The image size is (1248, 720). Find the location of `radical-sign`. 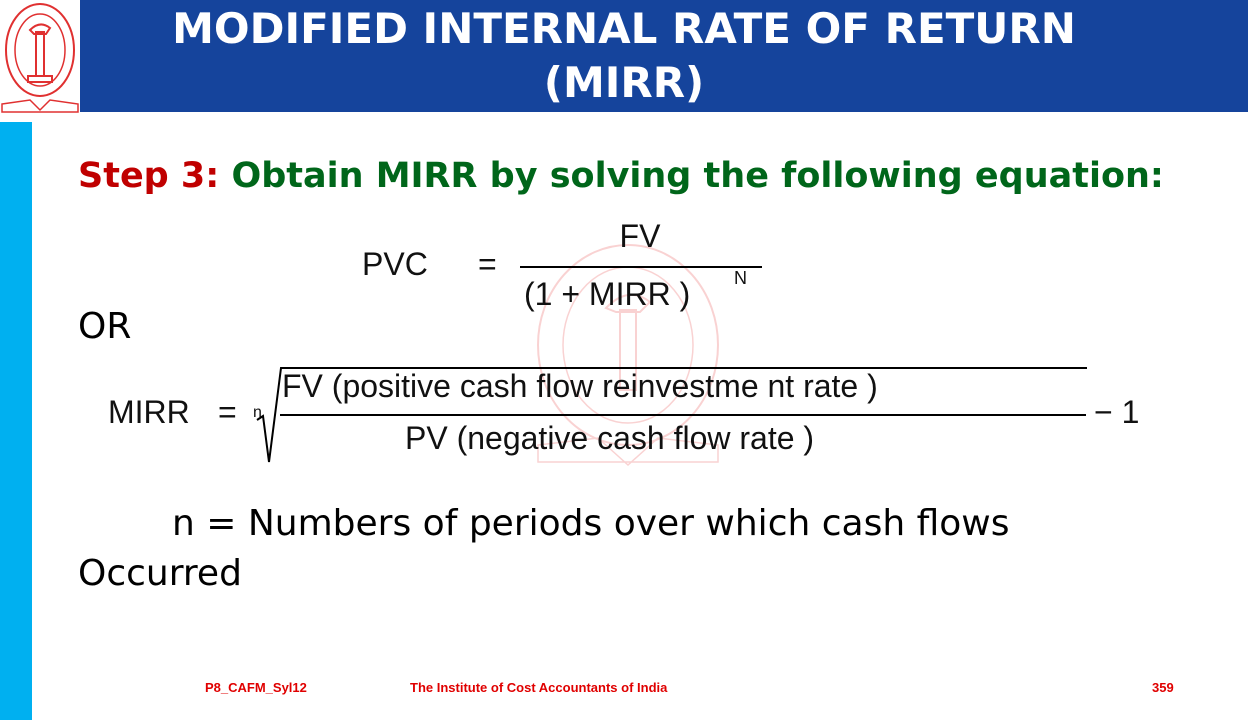

radical-sign is located at coordinates (671, 415).